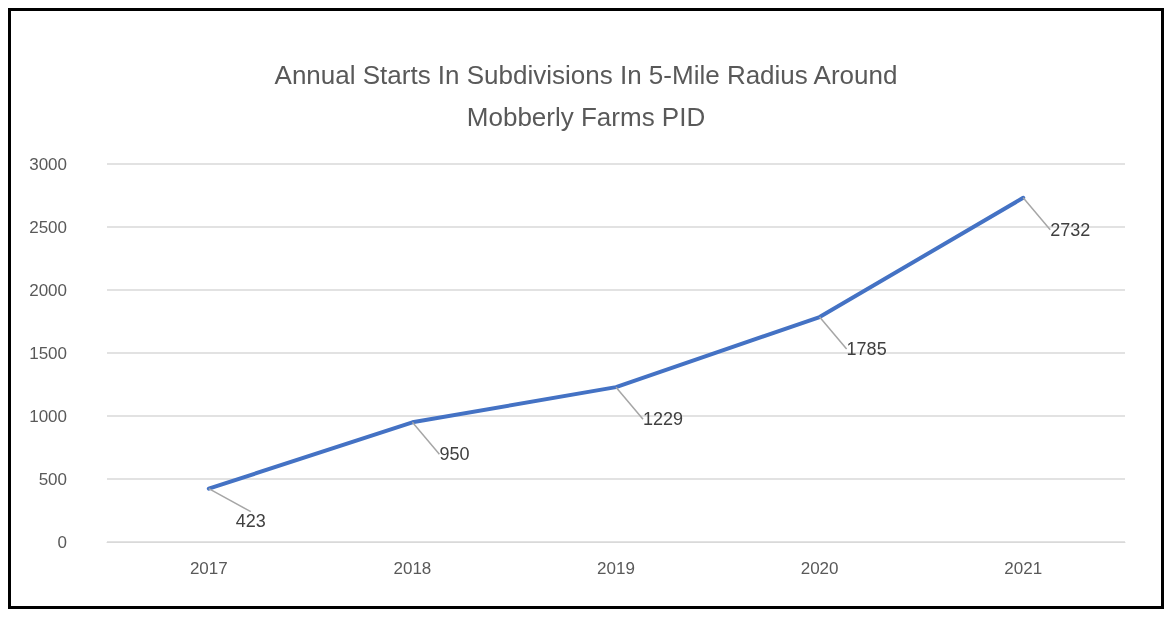 This screenshot has height=617, width=1172. Describe the element at coordinates (616, 568) in the screenshot. I see `x-tick-label: 2019` at that location.